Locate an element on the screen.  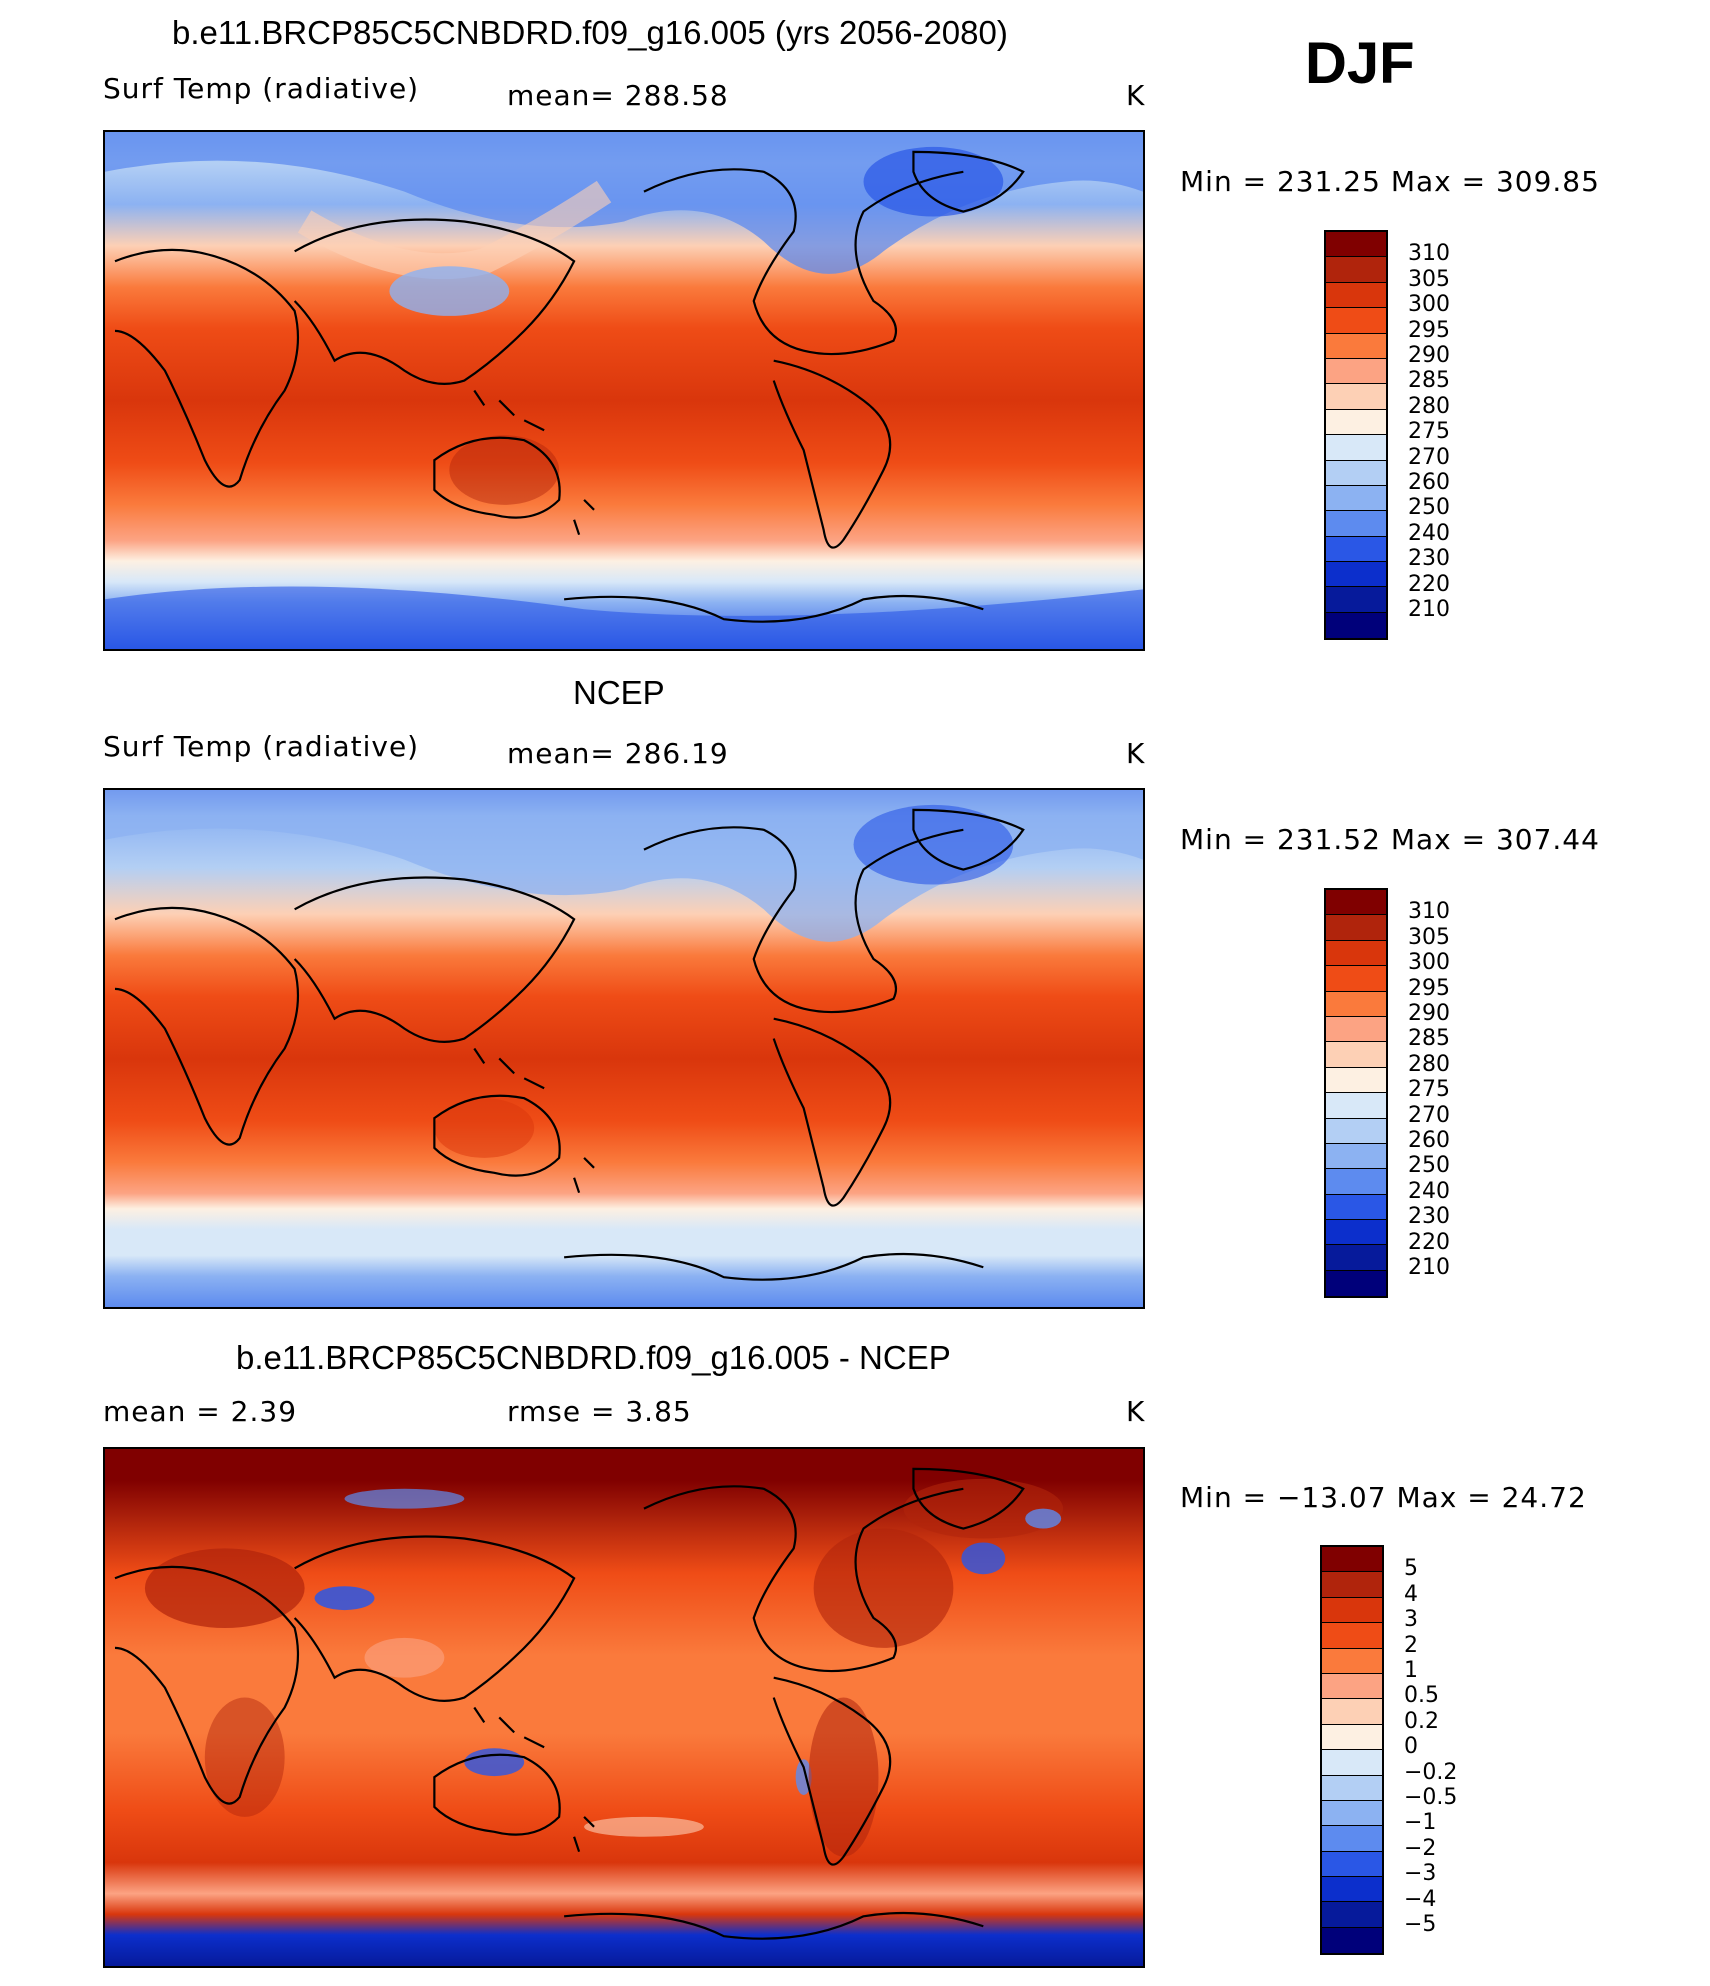
panel1-mean-label: mean= 288.58 is located at coordinates (618, 95).